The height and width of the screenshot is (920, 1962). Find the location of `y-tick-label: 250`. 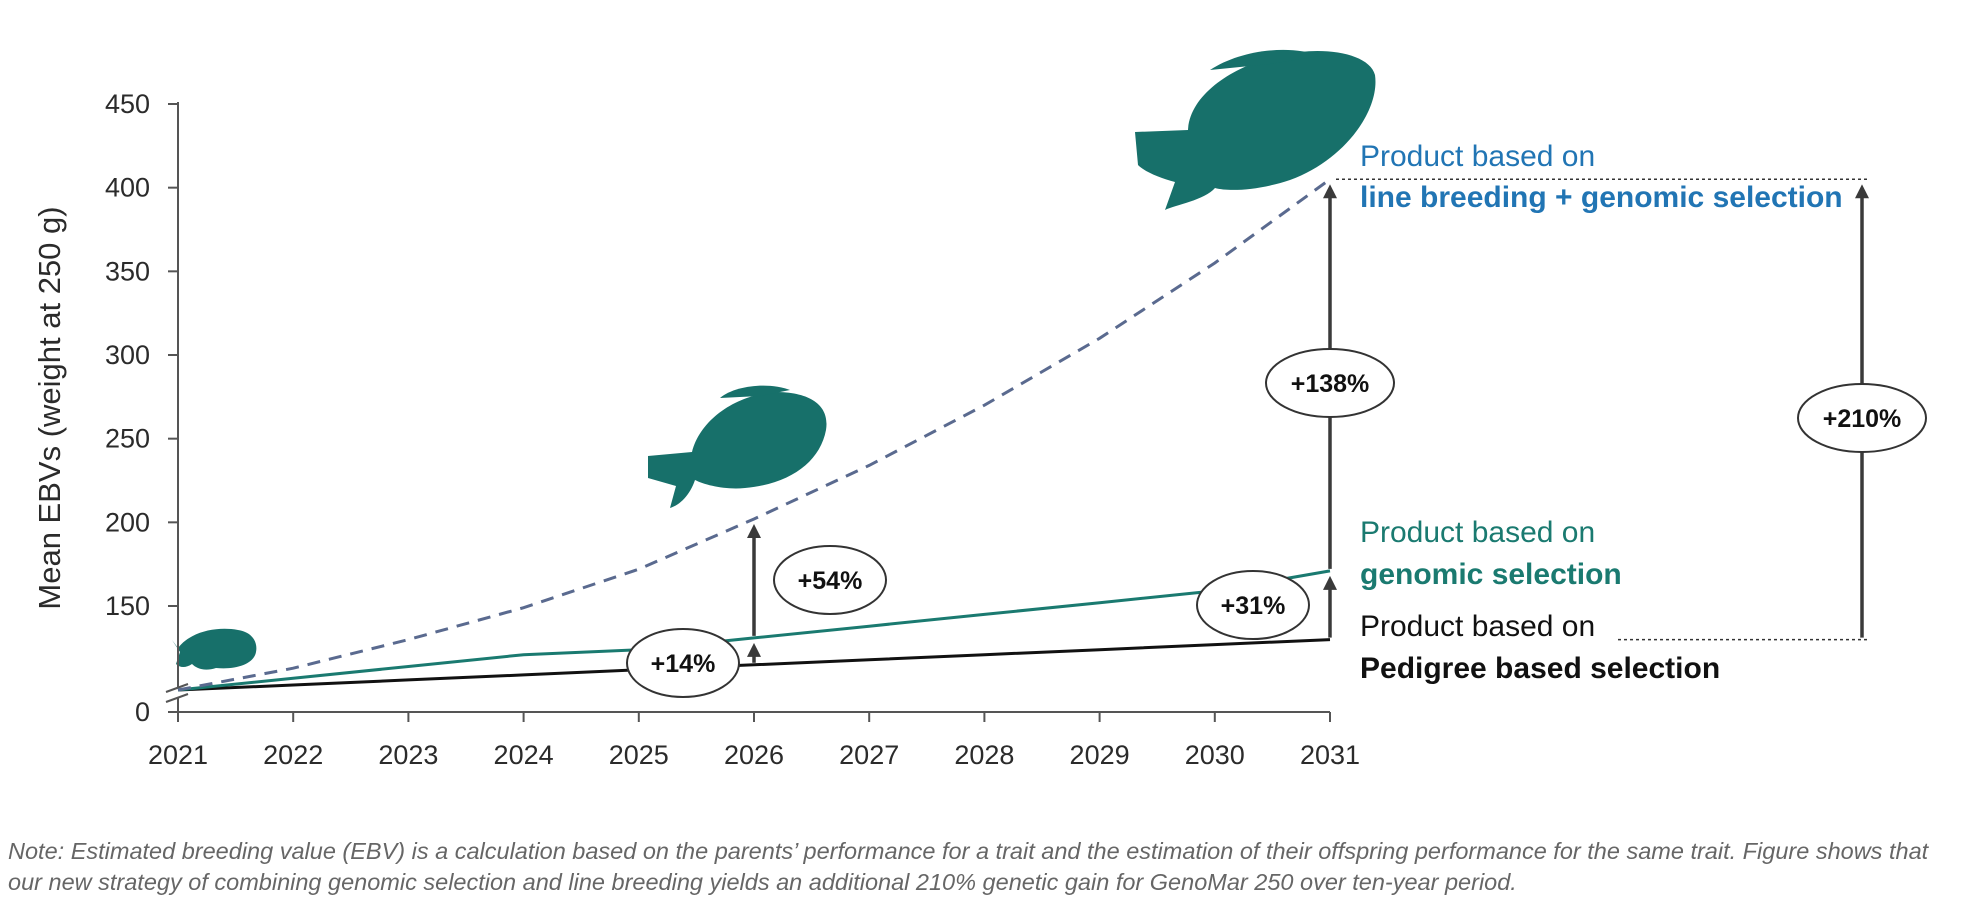

y-tick-label: 250 is located at coordinates (127, 439).